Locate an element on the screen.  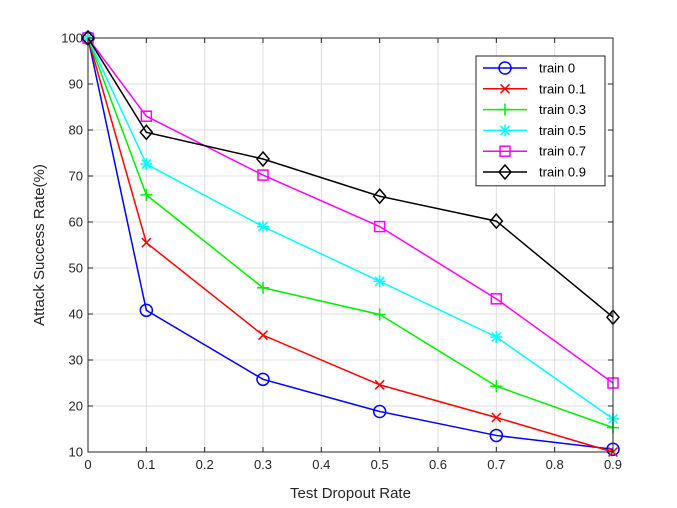
legend-item: train 0.5 is located at coordinates (534, 130).